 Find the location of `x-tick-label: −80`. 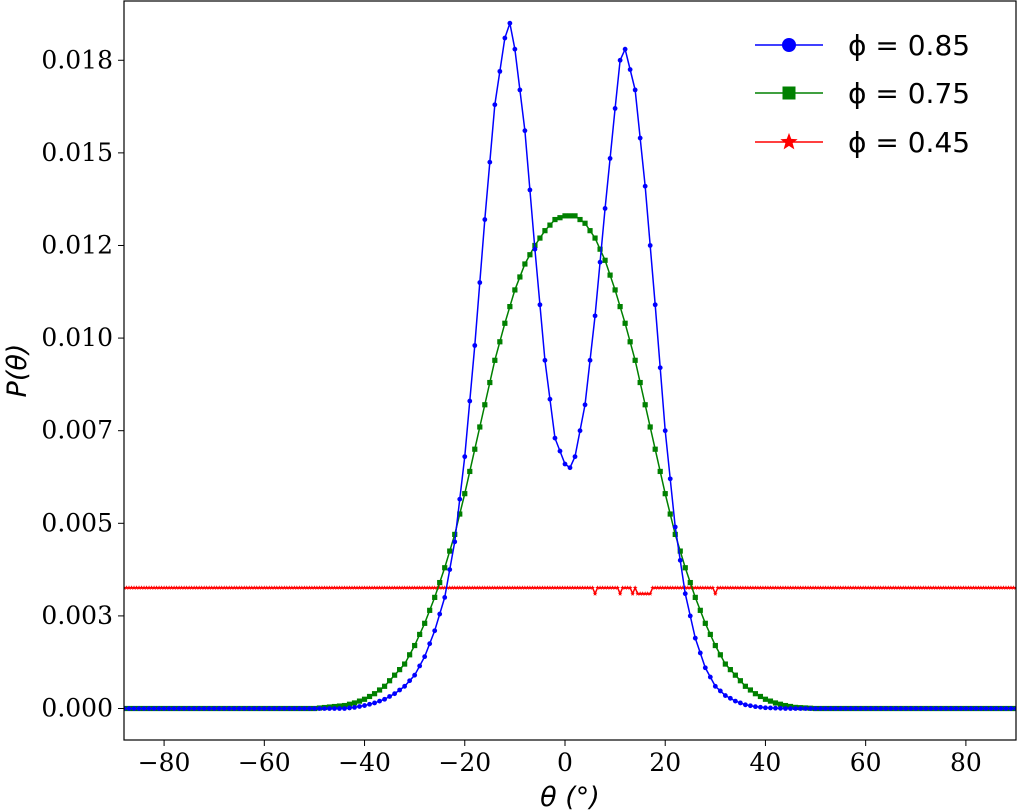

x-tick-label: −80 is located at coordinates (164, 762).